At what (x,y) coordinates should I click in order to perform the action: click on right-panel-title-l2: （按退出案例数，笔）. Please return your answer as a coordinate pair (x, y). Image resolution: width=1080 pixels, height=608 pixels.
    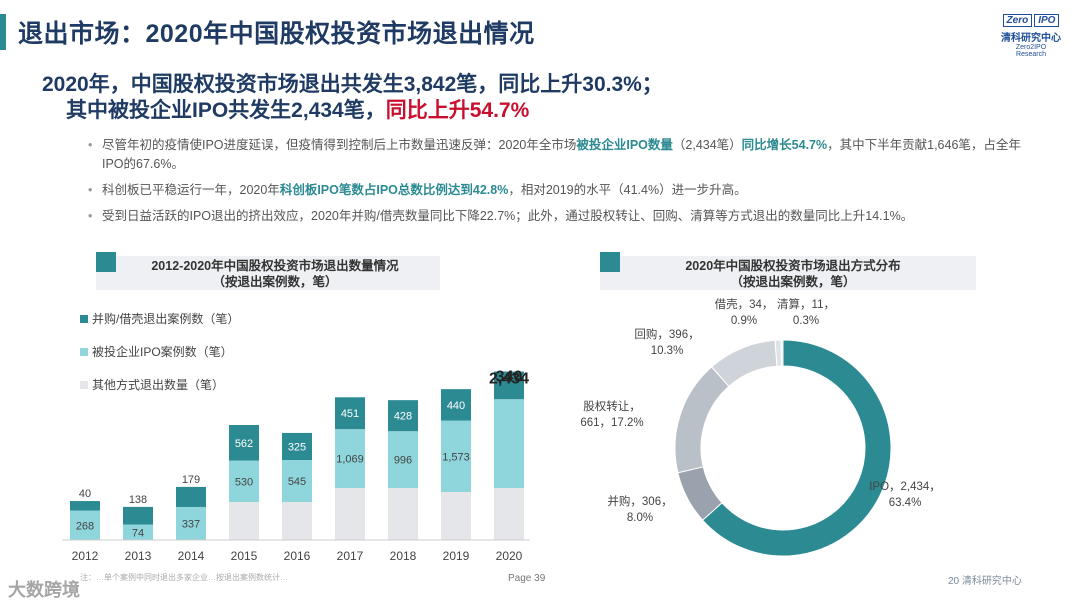
    Looking at the image, I should click on (793, 282).